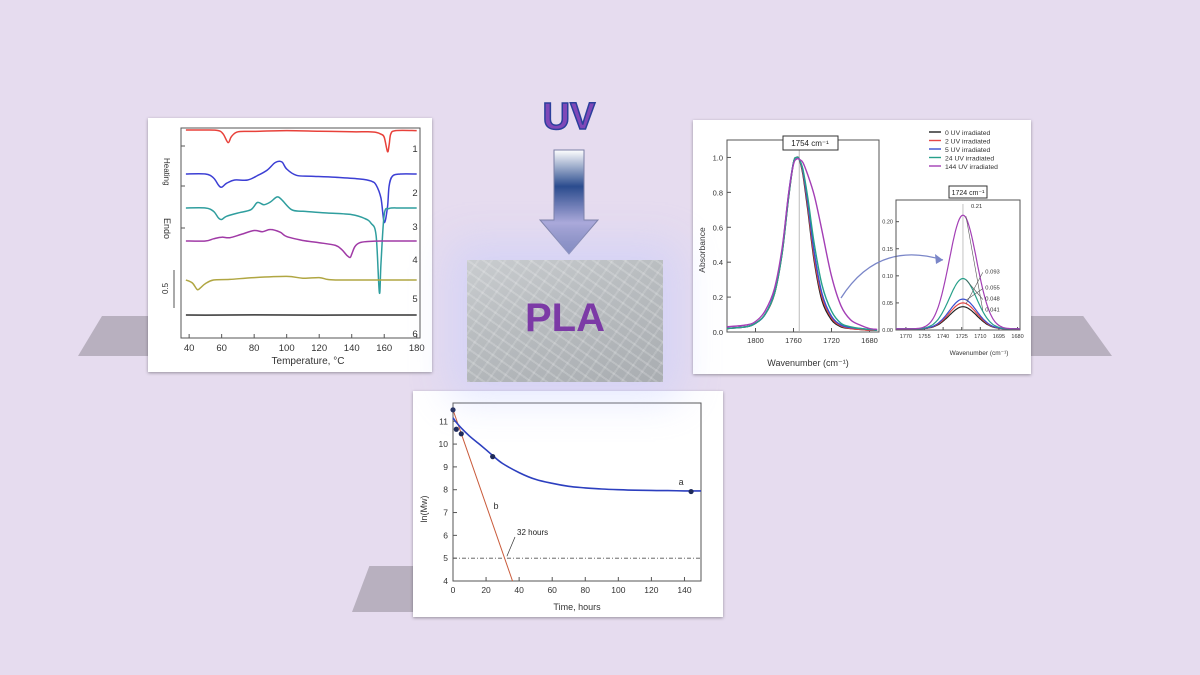 The width and height of the screenshot is (1200, 675). Describe the element at coordinates (445, 490) in the screenshot. I see `mw-y-tick-label: 8` at that location.